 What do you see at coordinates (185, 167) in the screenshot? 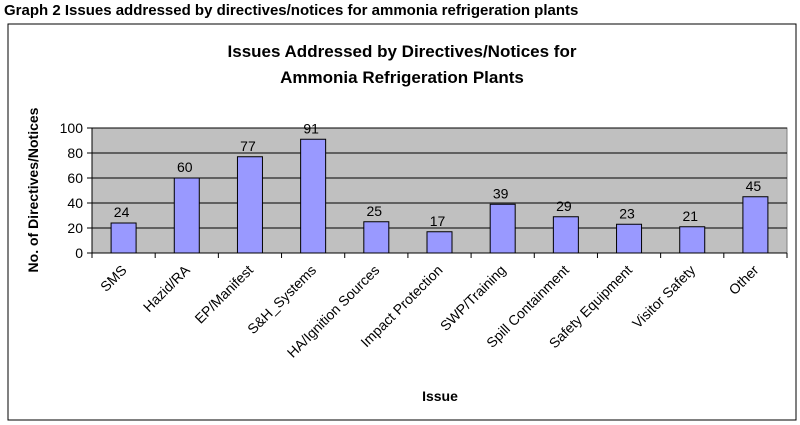
I see `data-label: 60` at bounding box center [185, 167].